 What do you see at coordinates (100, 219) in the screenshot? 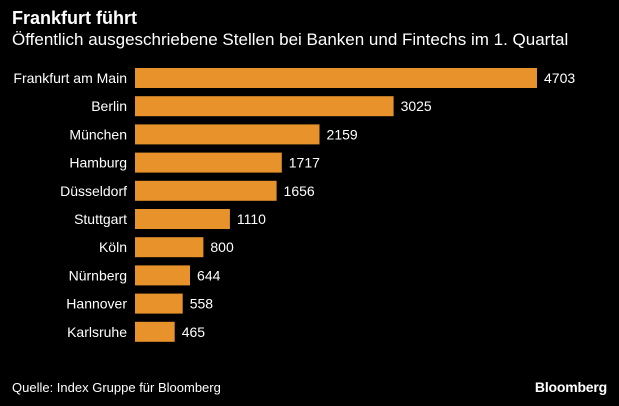
I see `category-label: Stuttgart` at bounding box center [100, 219].